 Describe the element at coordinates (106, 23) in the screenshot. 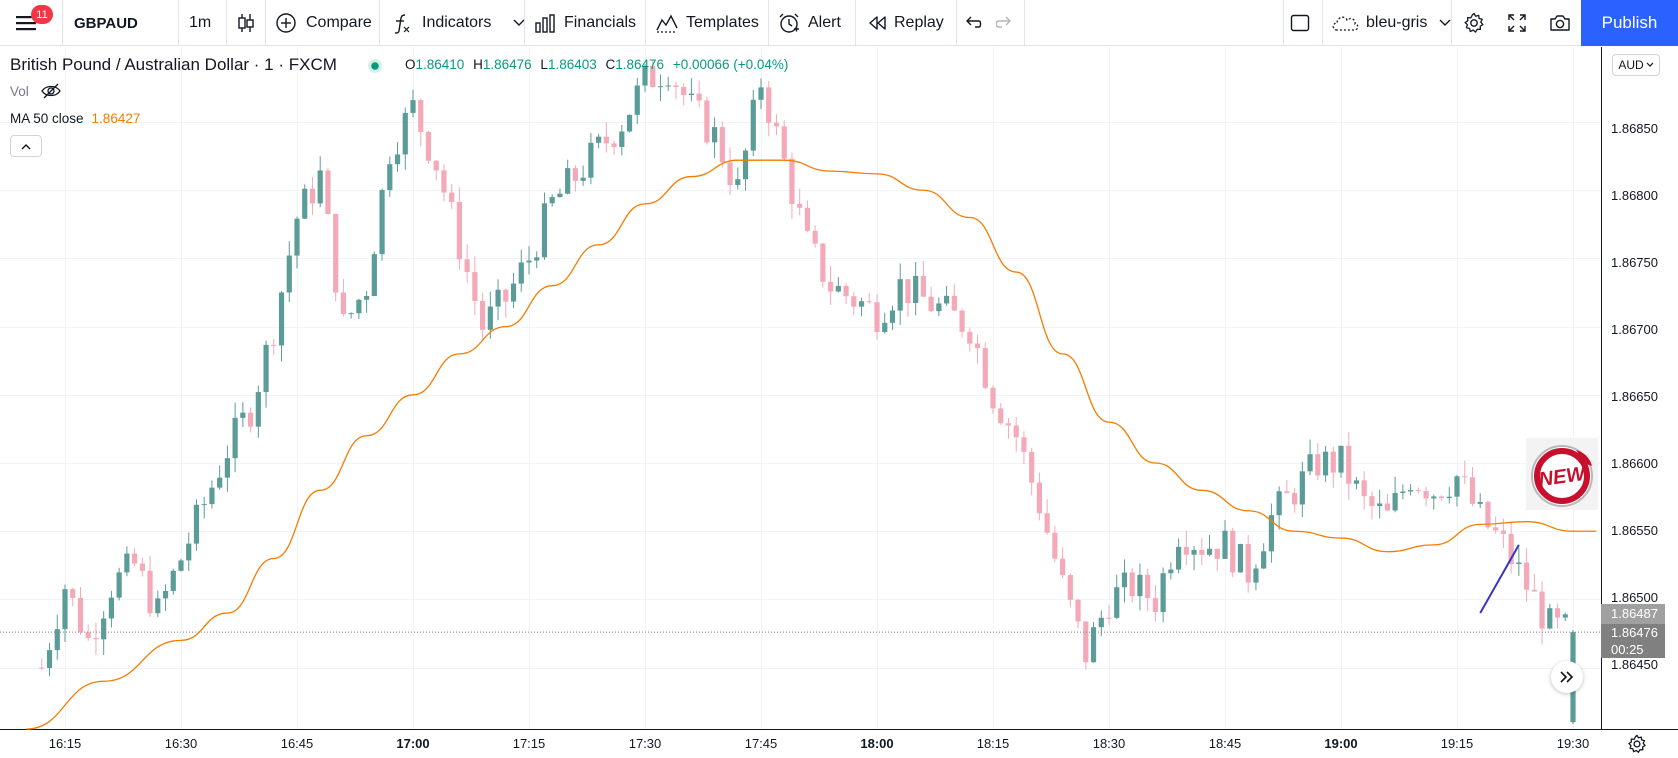

I see `symbol-search: GBPAUD` at that location.